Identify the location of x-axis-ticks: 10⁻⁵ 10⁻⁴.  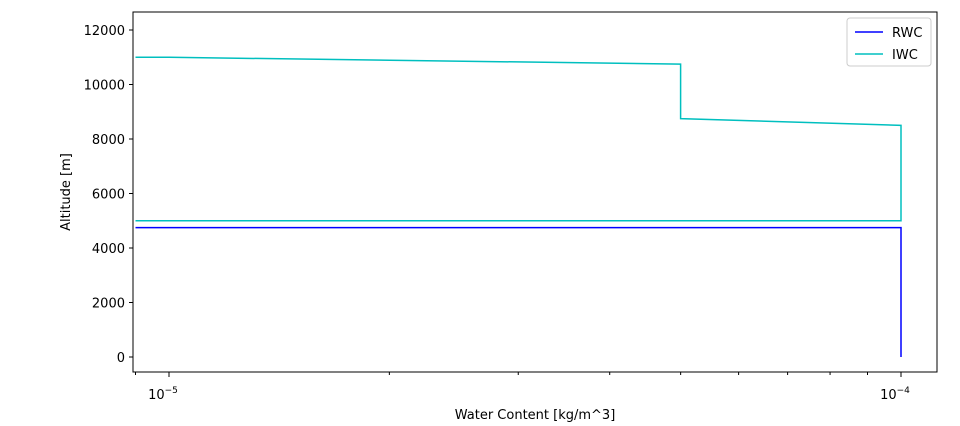
(522, 387).